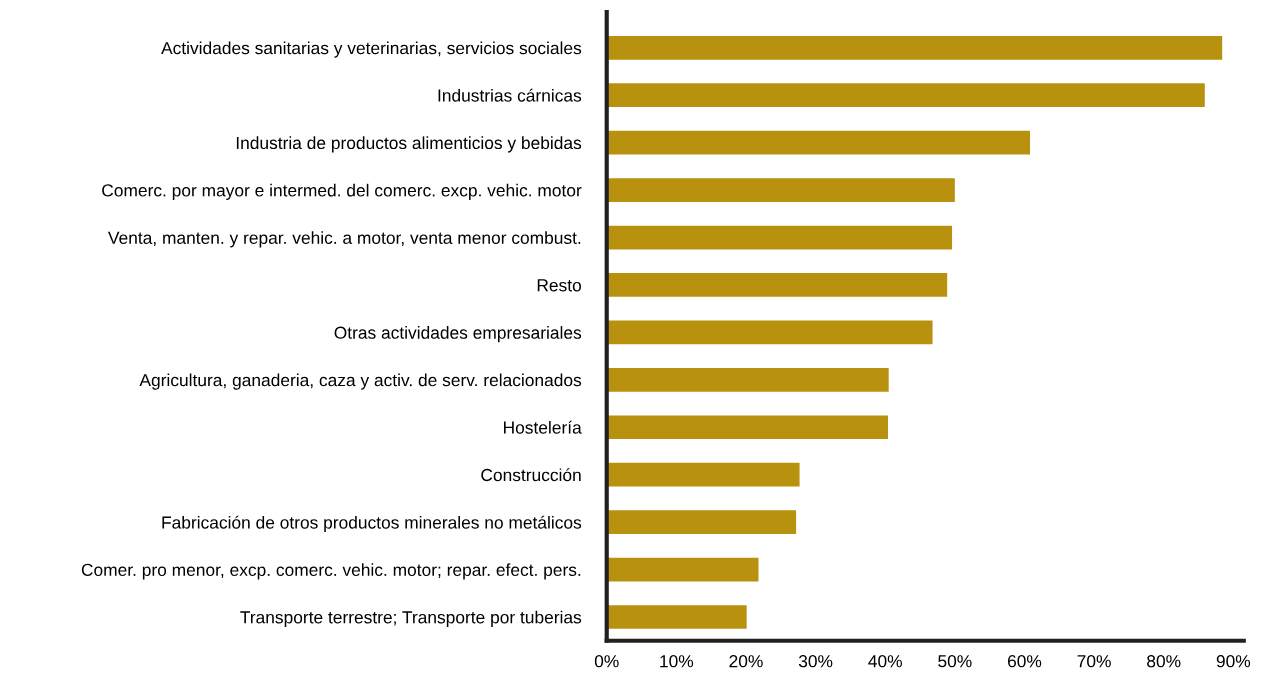 The height and width of the screenshot is (678, 1264). Describe the element at coordinates (677, 661) in the screenshot. I see `x-tick-label: 10%` at that location.